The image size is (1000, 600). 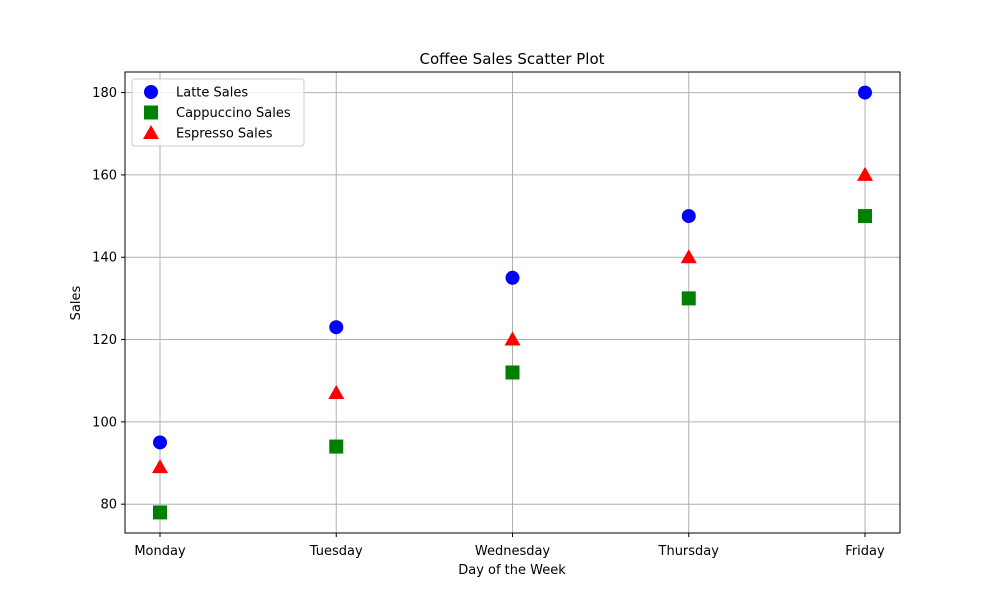 What do you see at coordinates (336, 551) in the screenshot?
I see `x-tick-label: Tuesday` at bounding box center [336, 551].